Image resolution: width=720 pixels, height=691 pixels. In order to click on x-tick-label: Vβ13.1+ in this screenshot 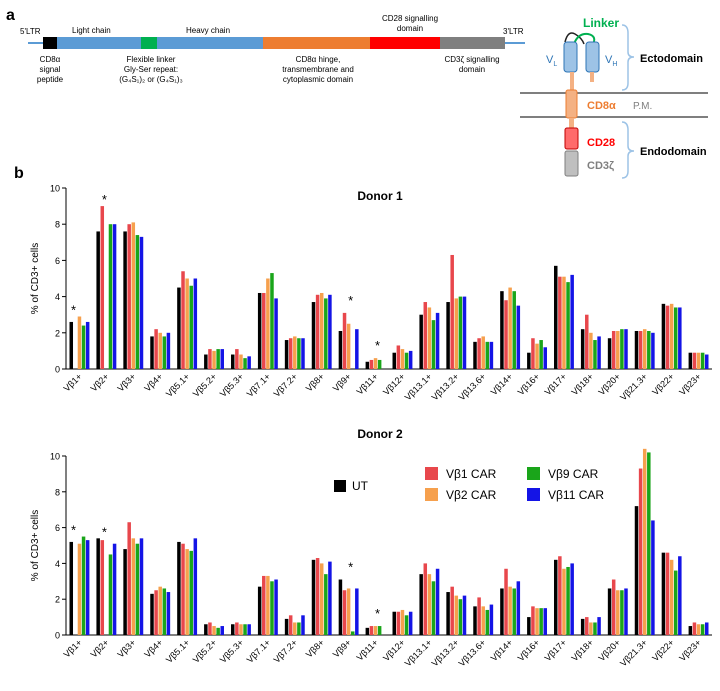, I will do `click(418, 386)`.